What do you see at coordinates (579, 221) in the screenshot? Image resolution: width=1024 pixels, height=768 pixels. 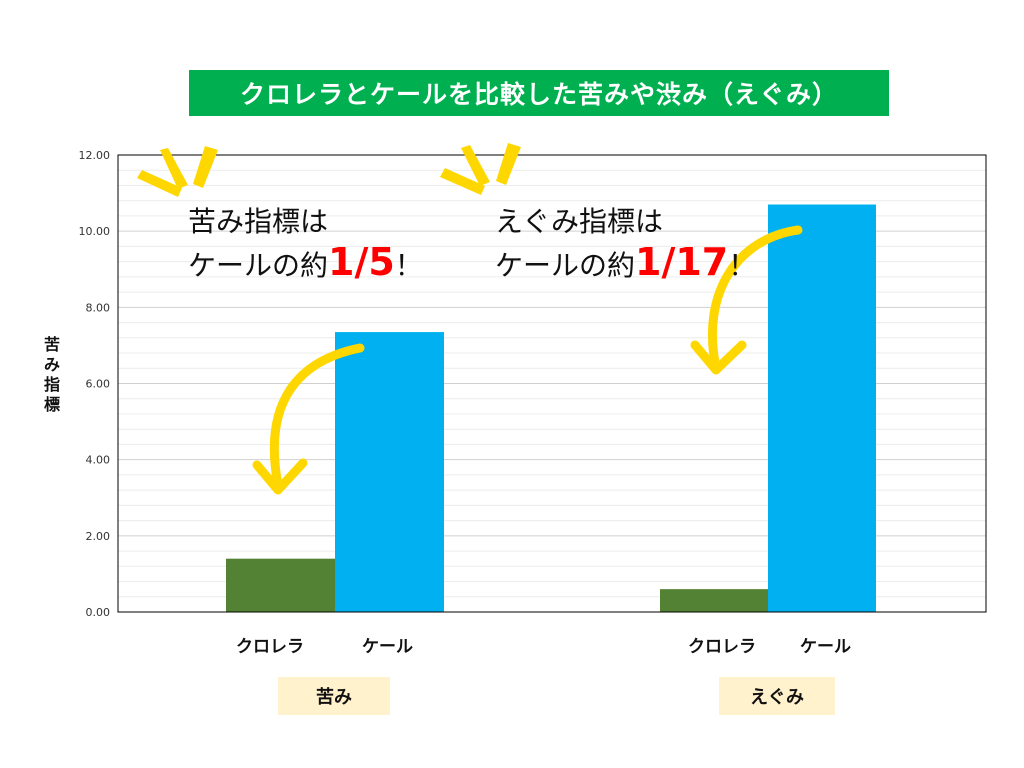 I see `annotation-line1: えぐみ指標は` at bounding box center [579, 221].